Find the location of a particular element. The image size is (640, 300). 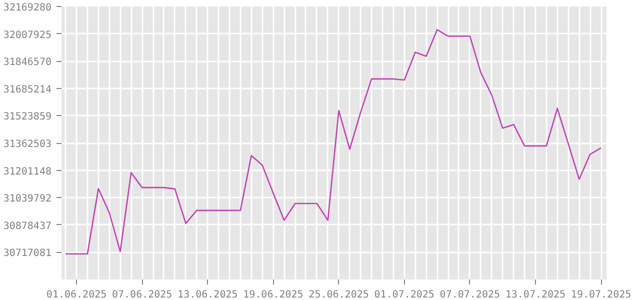

y-tick-label: 30878437 is located at coordinates (27, 226).